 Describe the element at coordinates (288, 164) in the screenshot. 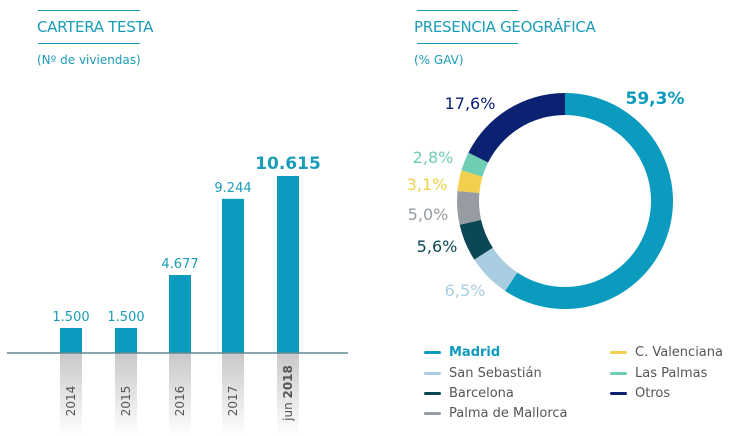

I see `bar-data-label: 10.615` at that location.